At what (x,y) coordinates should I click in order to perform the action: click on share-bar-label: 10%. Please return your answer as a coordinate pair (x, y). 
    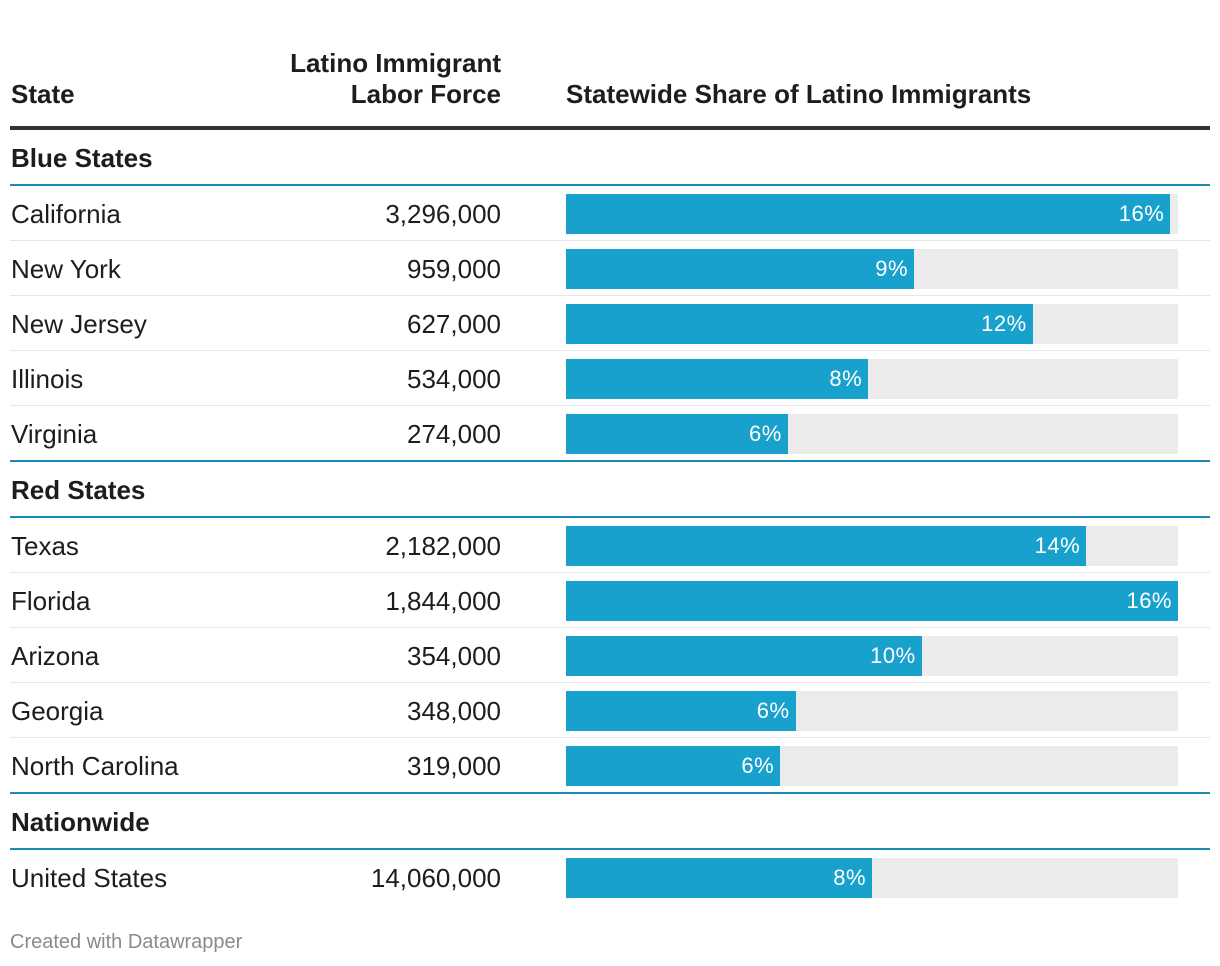
    Looking at the image, I should click on (893, 655).